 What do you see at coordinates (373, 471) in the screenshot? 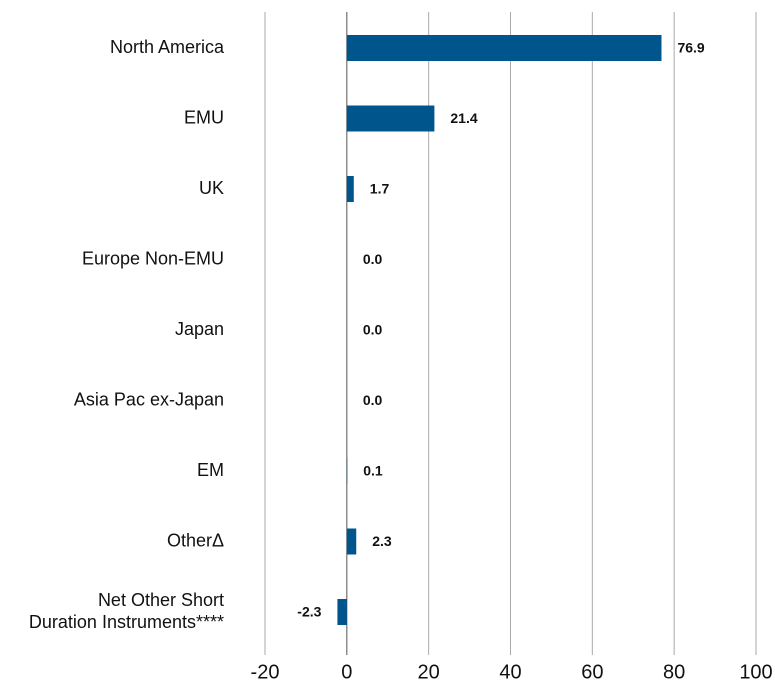
I see `value-label: 0.1` at bounding box center [373, 471].